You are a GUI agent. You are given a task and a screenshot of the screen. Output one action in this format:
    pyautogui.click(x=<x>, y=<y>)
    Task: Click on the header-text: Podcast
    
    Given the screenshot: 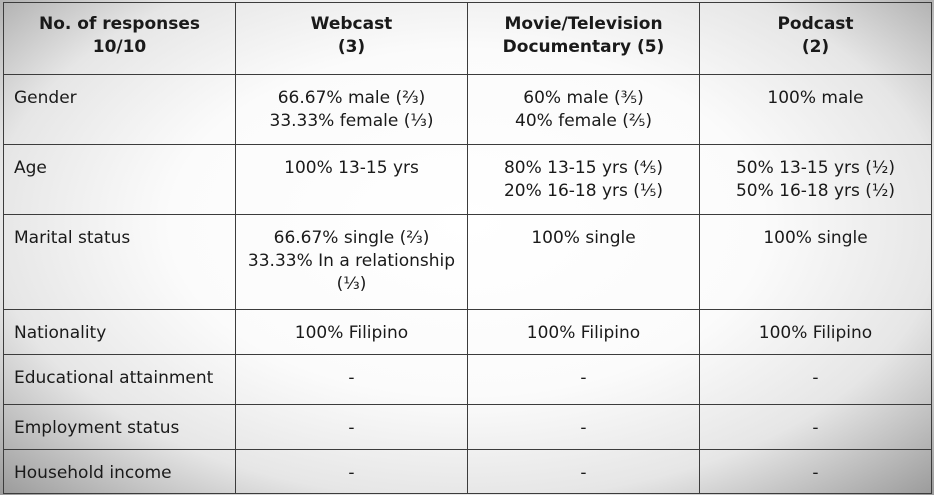 What is the action you would take?
    pyautogui.click(x=815, y=24)
    